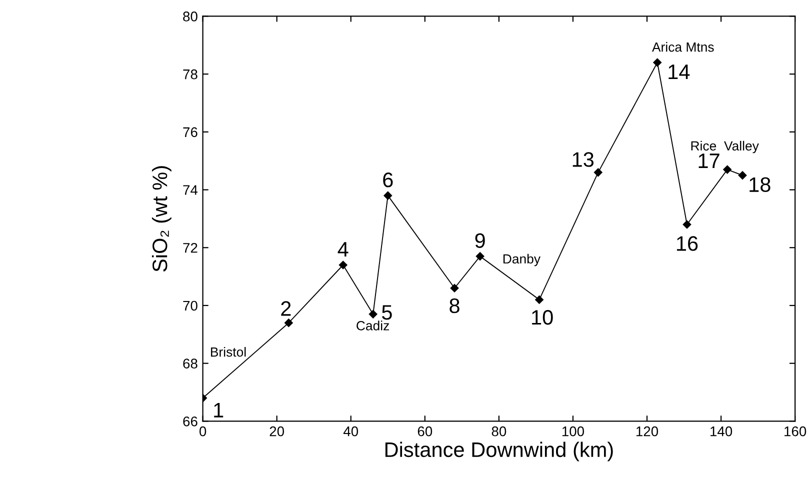 This screenshot has height=477, width=808. I want to click on annotation: 4, so click(343, 249).